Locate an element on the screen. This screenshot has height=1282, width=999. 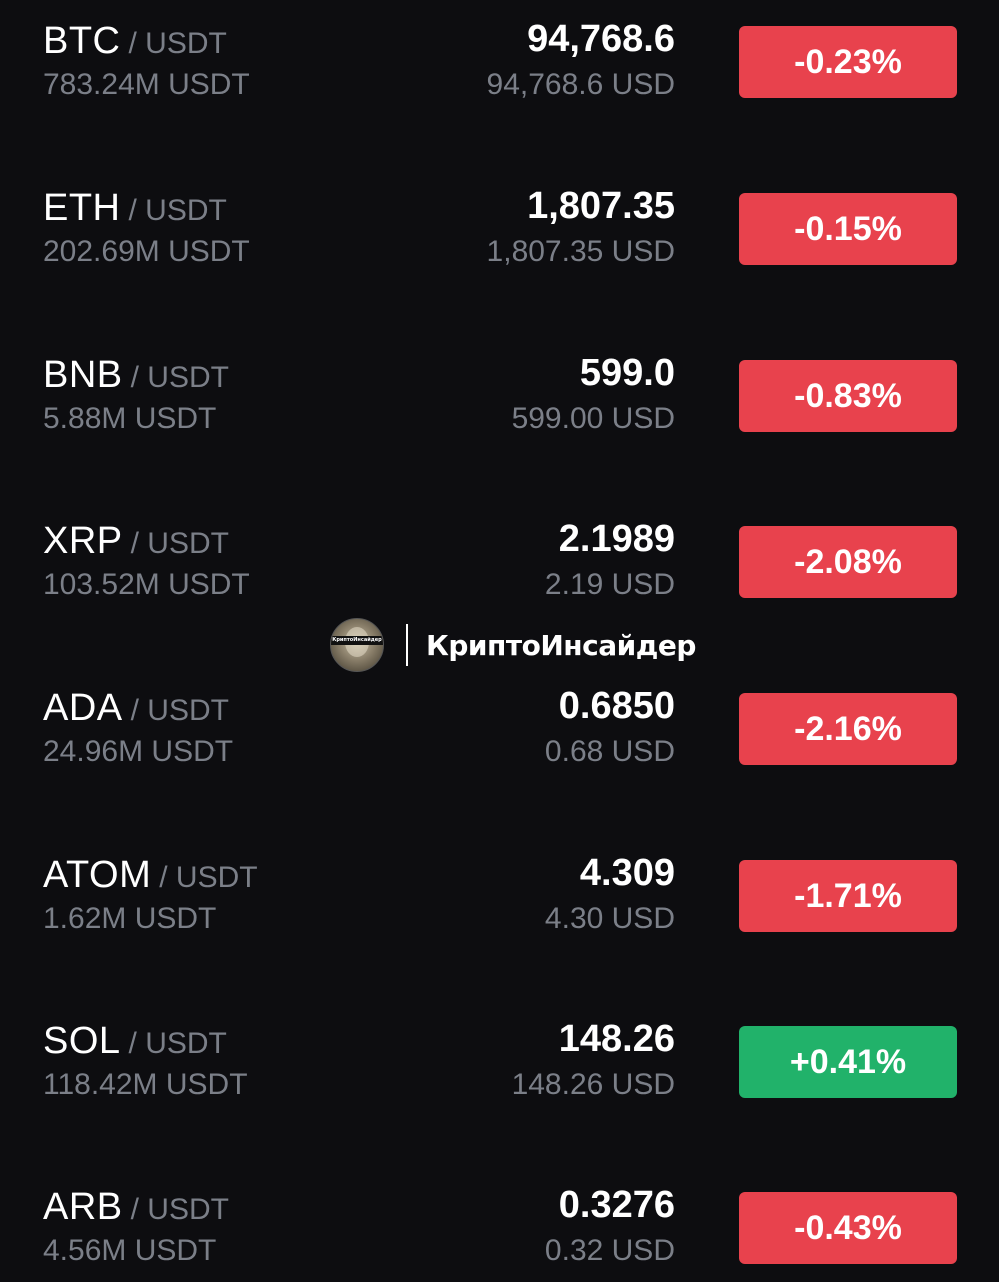
base-asset: ATOM is located at coordinates (97, 875).